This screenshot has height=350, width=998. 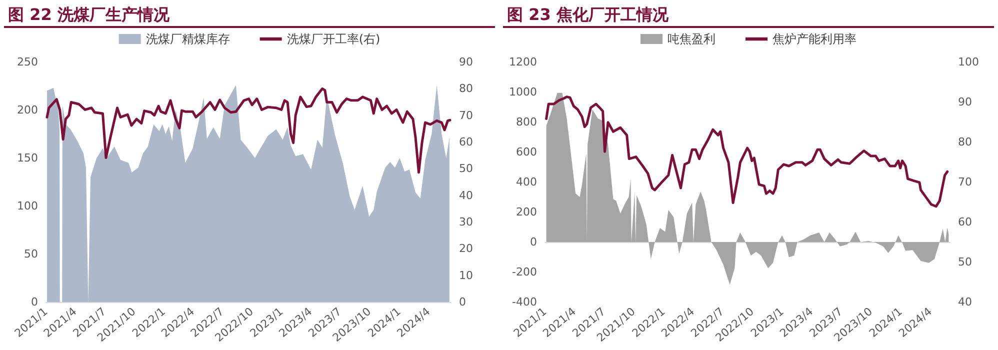 I want to click on chart-title: 图 22 洗煤厂生产情况, so click(x=249, y=14).